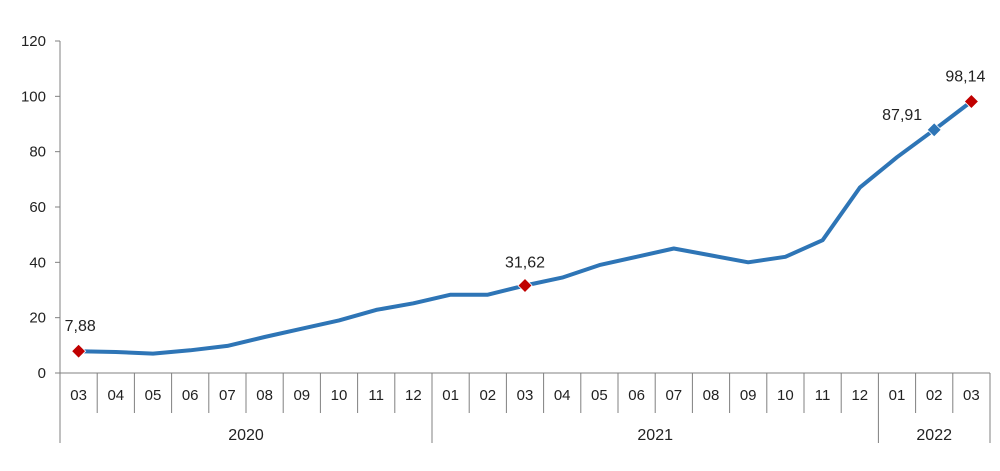 This screenshot has height=471, width=1000. Describe the element at coordinates (80, 326) in the screenshot. I see `data-label: 7,88` at that location.